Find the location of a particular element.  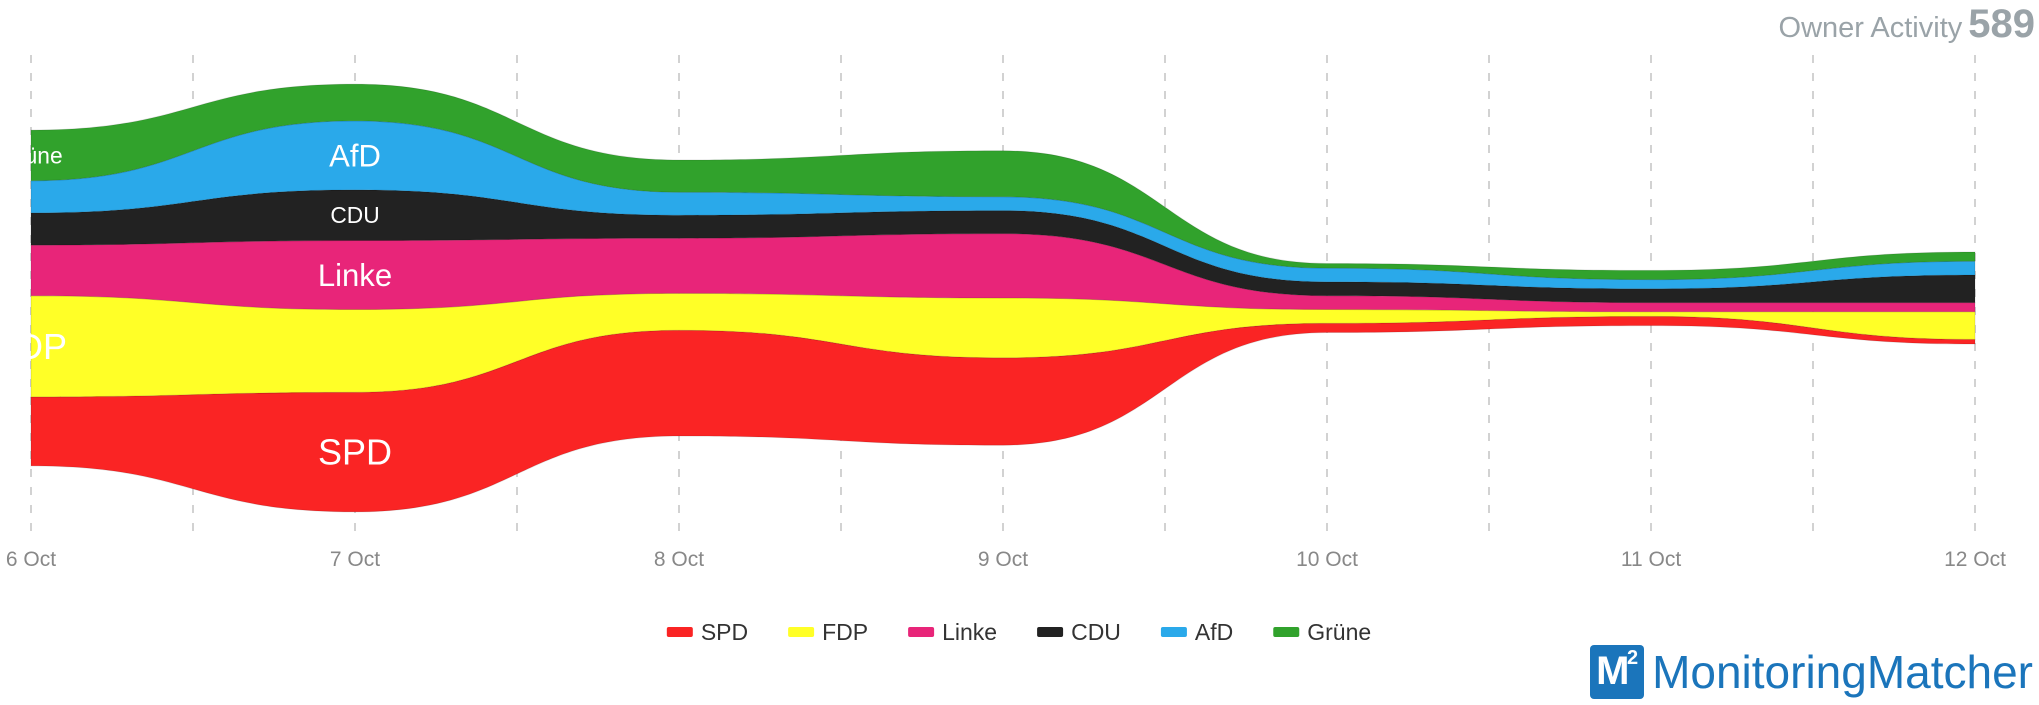

legend-item-afd: AfD is located at coordinates (1196, 632).